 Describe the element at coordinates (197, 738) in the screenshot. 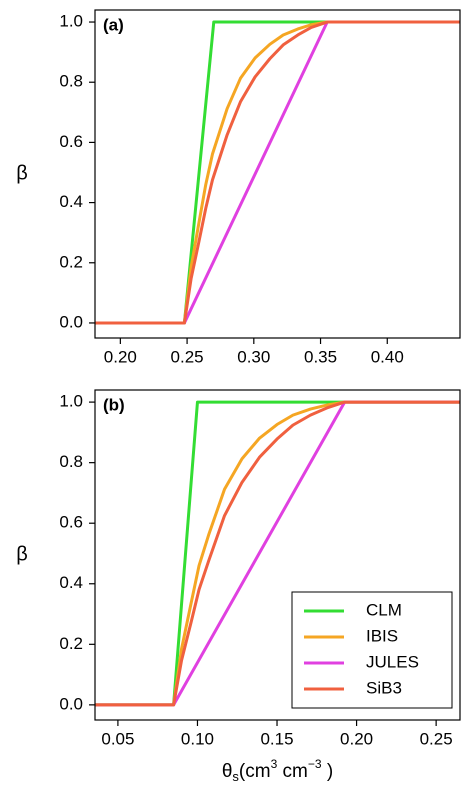

I see `x-tick-label: 0.10` at that location.